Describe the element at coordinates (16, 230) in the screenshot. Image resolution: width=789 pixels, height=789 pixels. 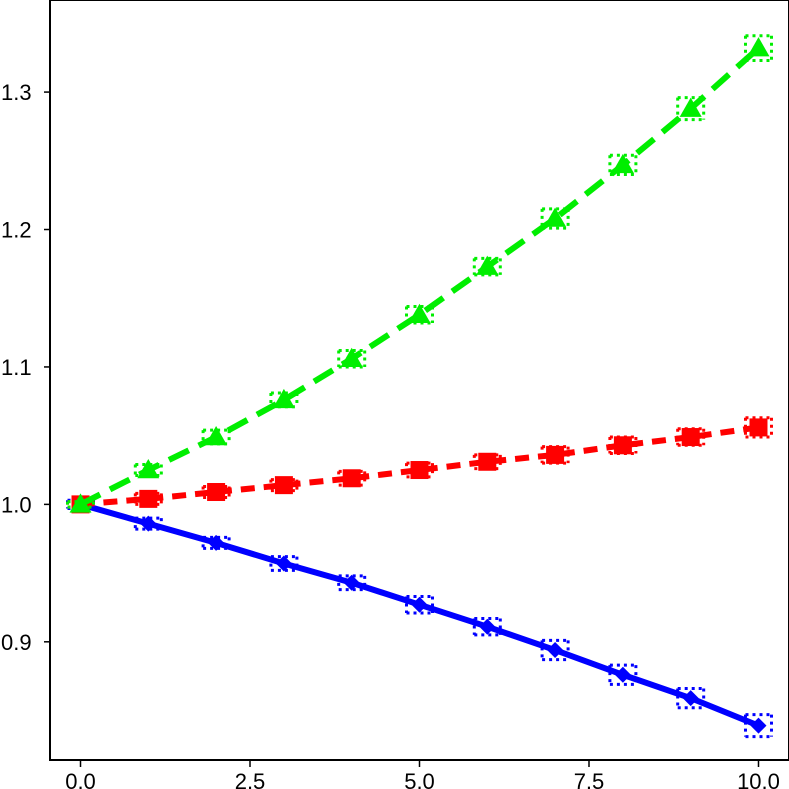
I see `y-tick-label: 1.2` at that location.